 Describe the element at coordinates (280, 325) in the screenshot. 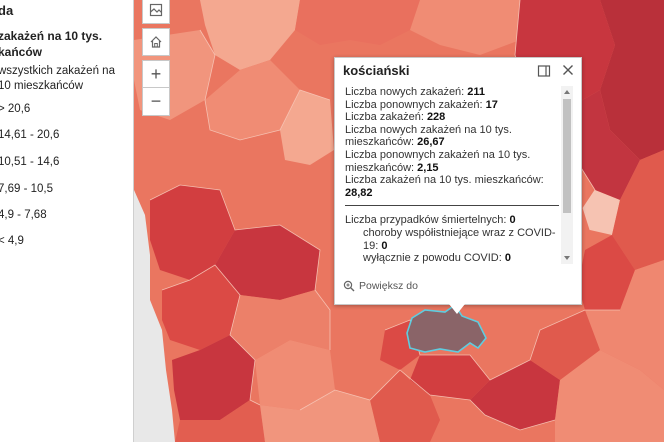

I see `county-mid-center-west` at that location.